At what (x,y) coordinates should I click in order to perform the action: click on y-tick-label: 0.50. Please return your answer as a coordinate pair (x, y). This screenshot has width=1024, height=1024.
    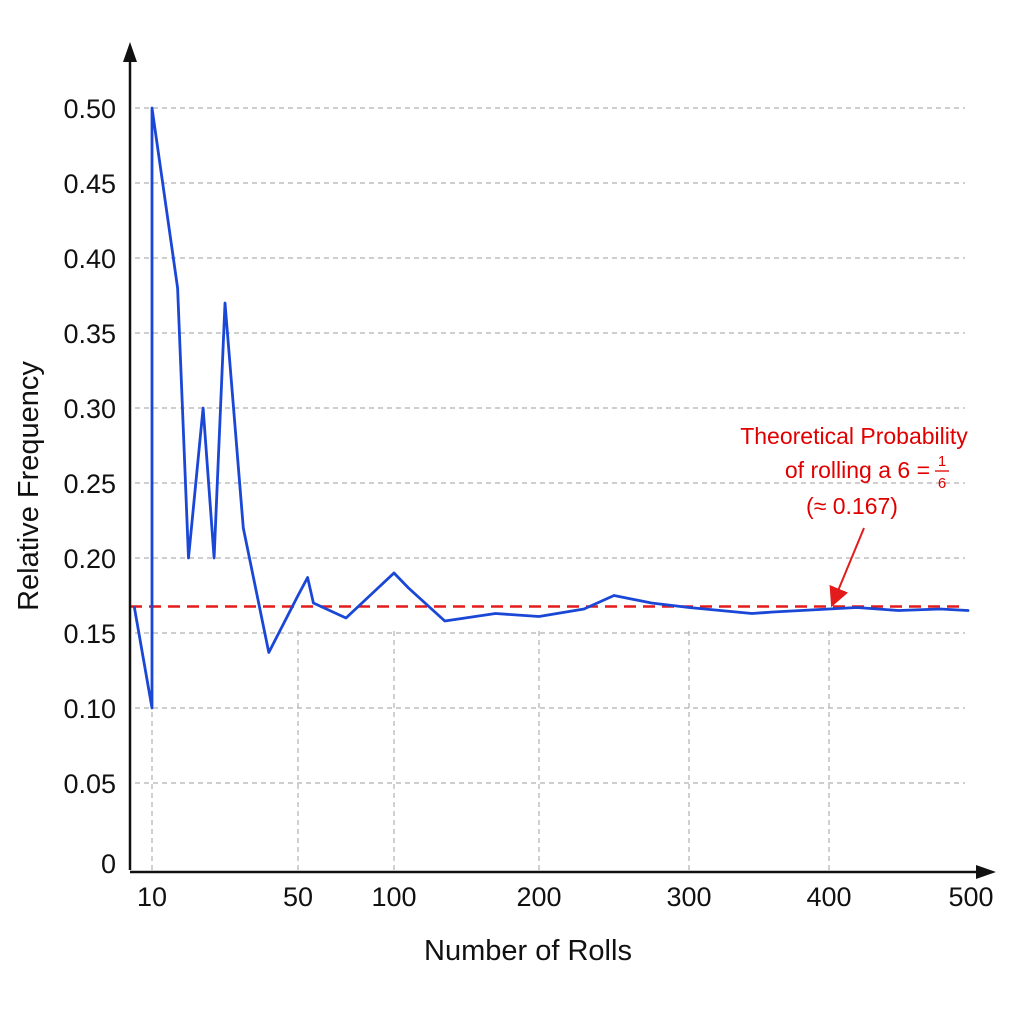
    Looking at the image, I should click on (89, 109).